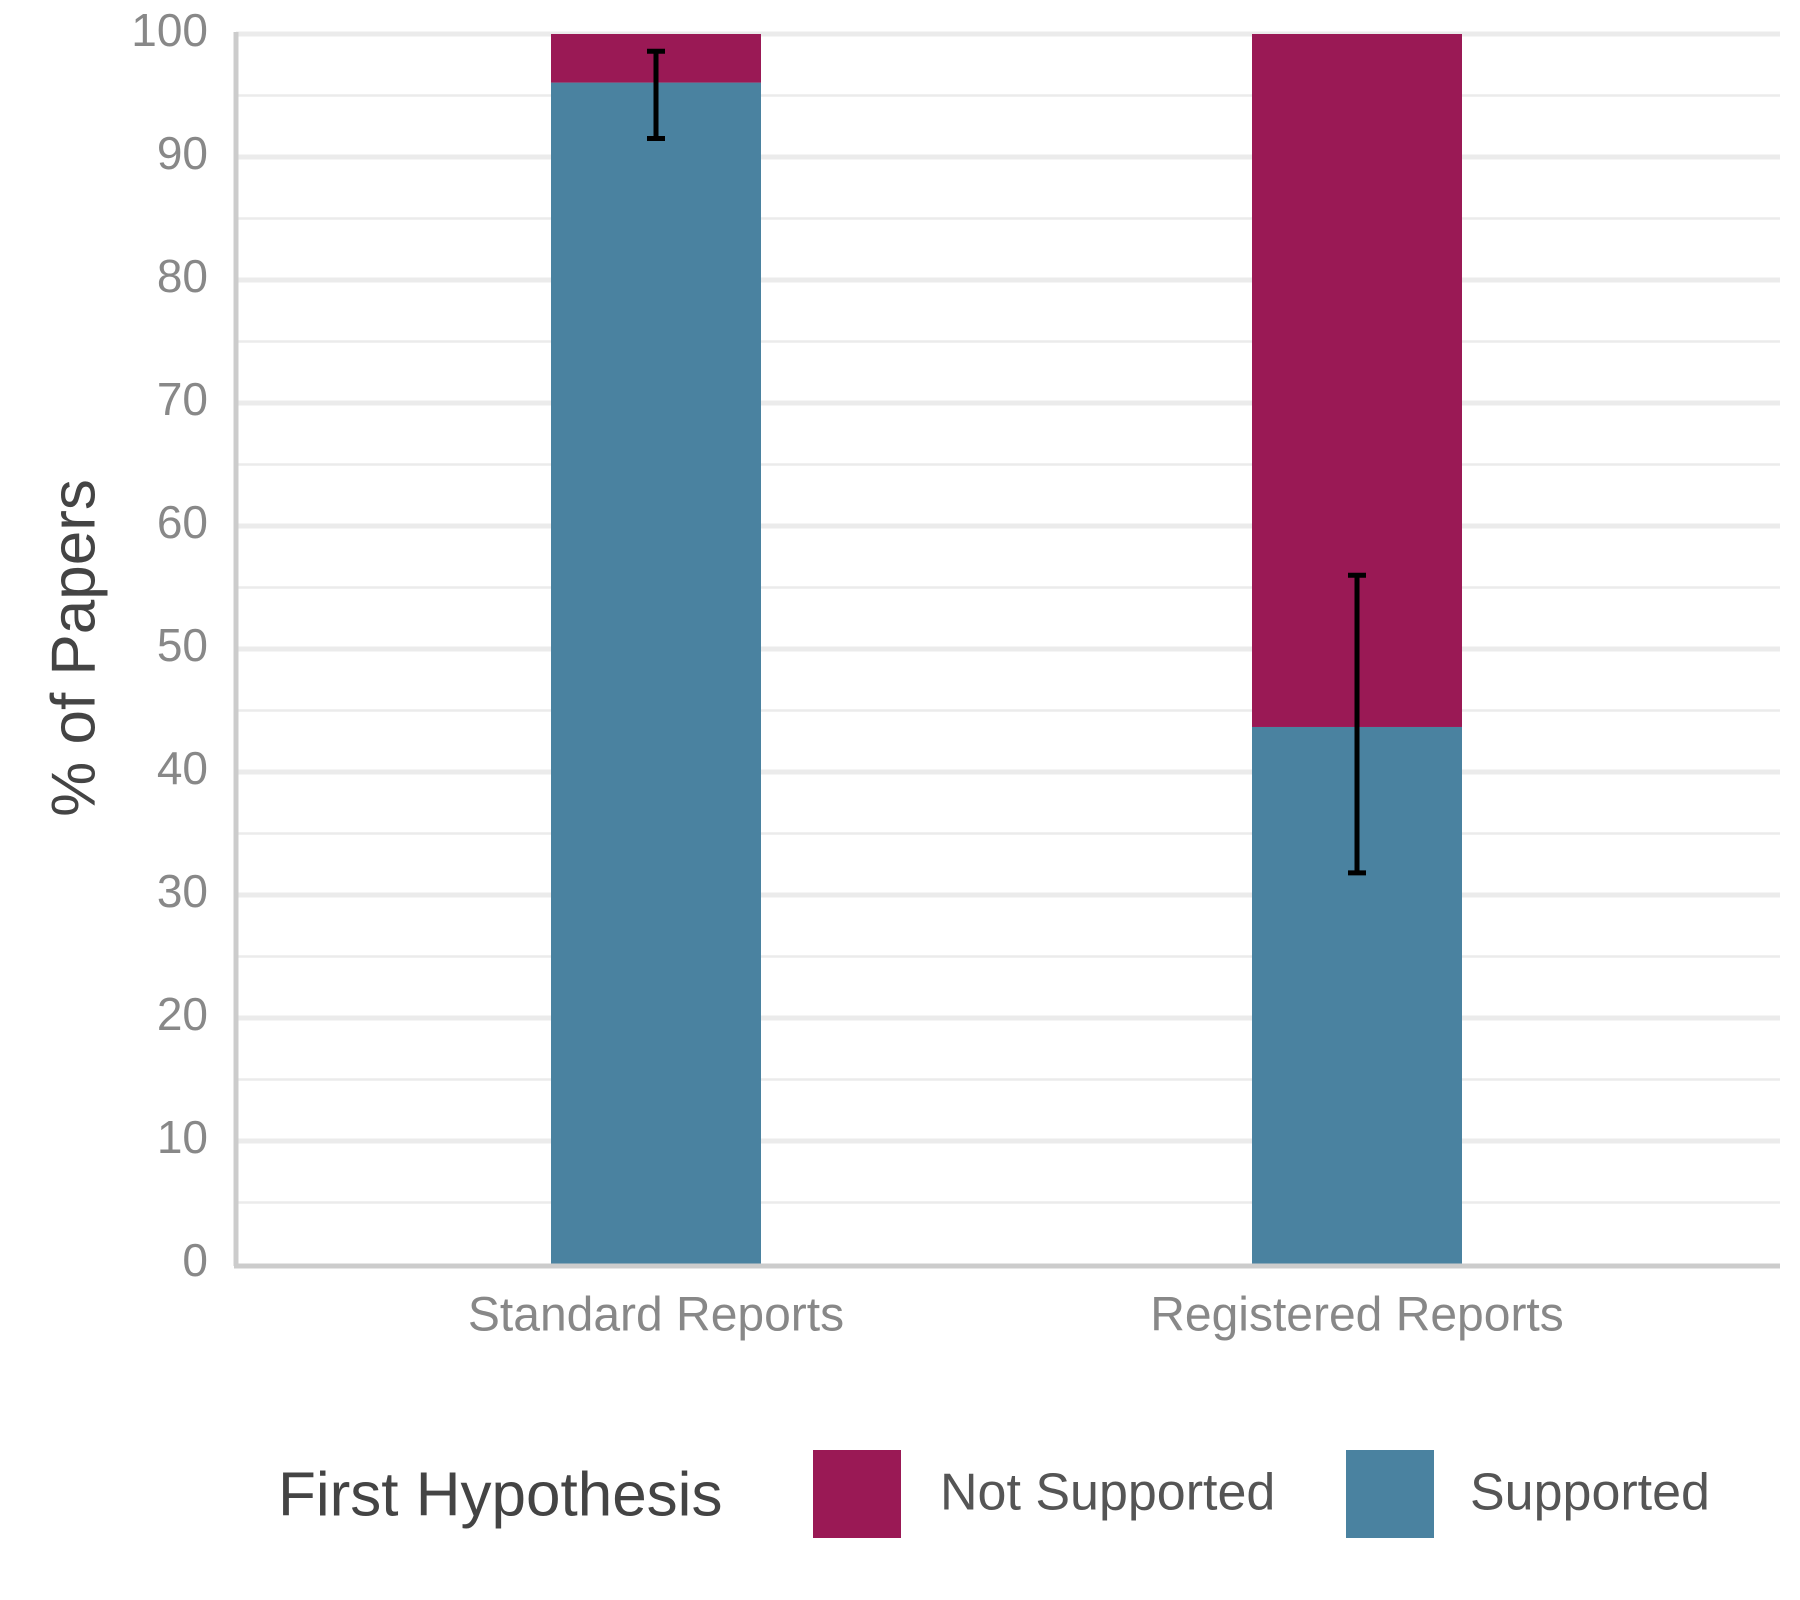 This screenshot has width=1800, height=1600. What do you see at coordinates (73, 648) in the screenshot?
I see `y-axis-title: % of Papers` at bounding box center [73, 648].